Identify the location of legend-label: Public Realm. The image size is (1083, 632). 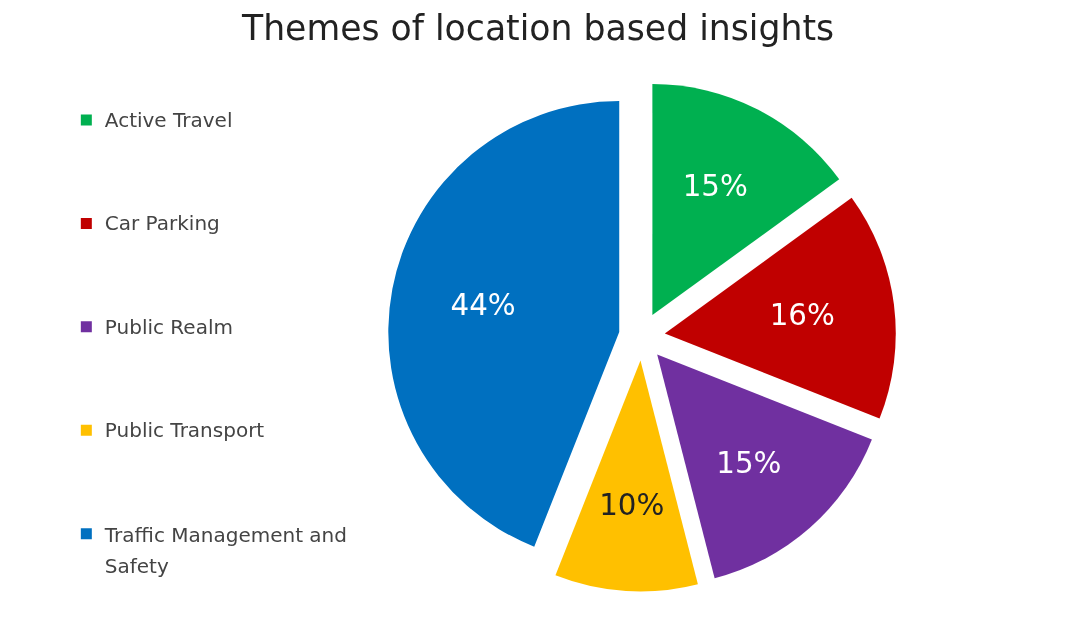
(168, 326).